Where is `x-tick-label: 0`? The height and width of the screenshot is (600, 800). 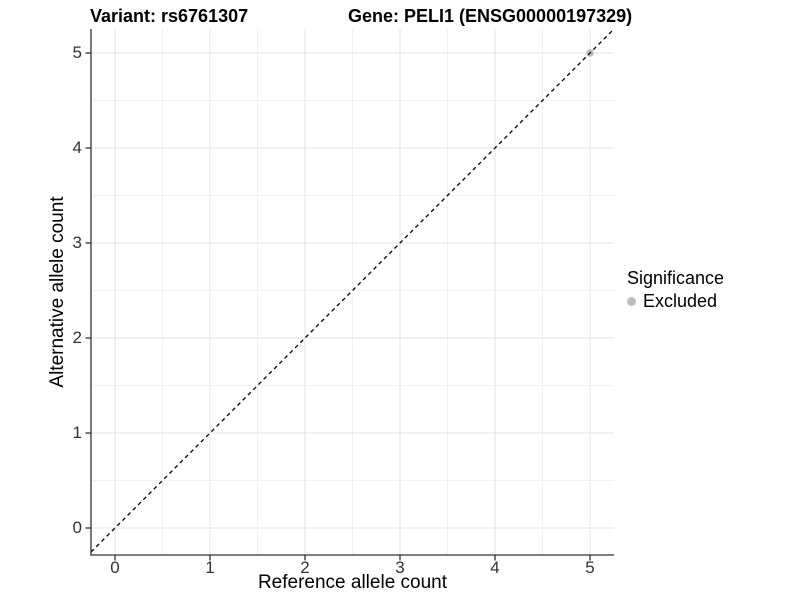
x-tick-label: 0 is located at coordinates (115, 567).